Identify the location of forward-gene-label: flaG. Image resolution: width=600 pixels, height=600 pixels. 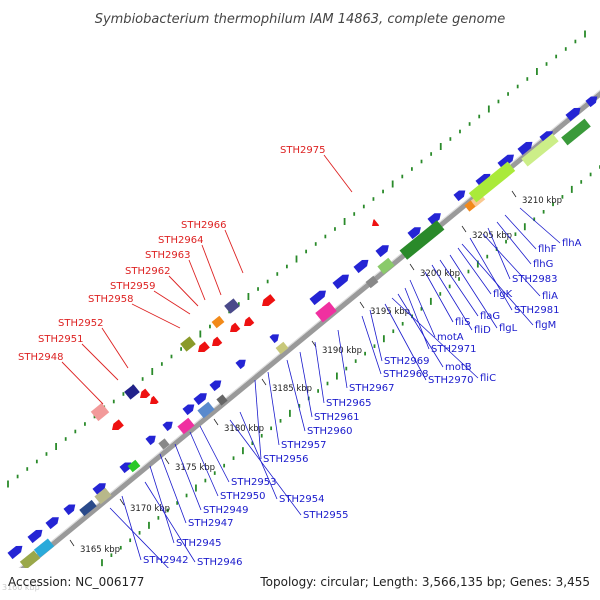
(490, 316).